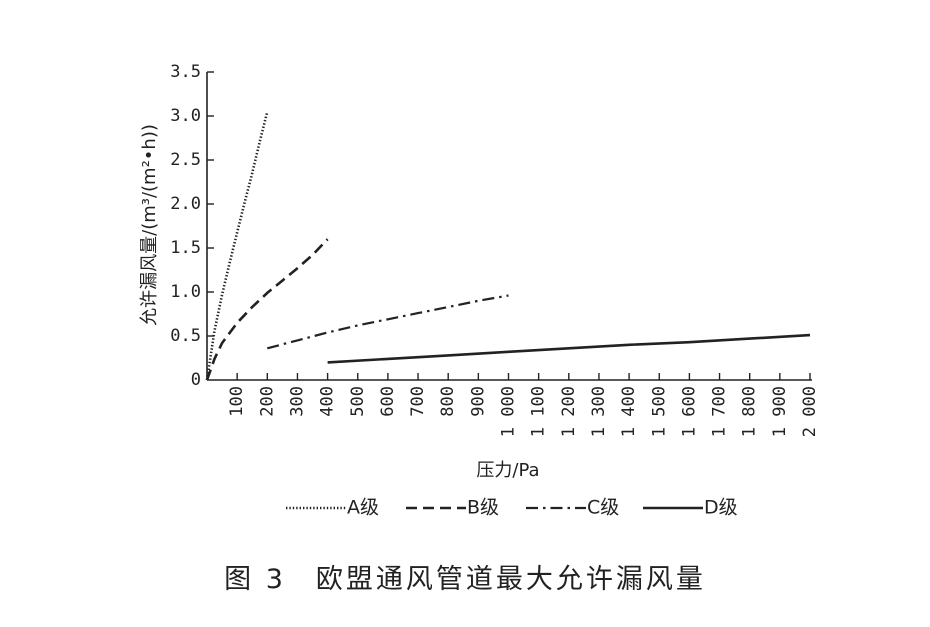 The height and width of the screenshot is (627, 930). What do you see at coordinates (569, 411) in the screenshot?
I see `x-tick-label: 1 200` at bounding box center [569, 411].